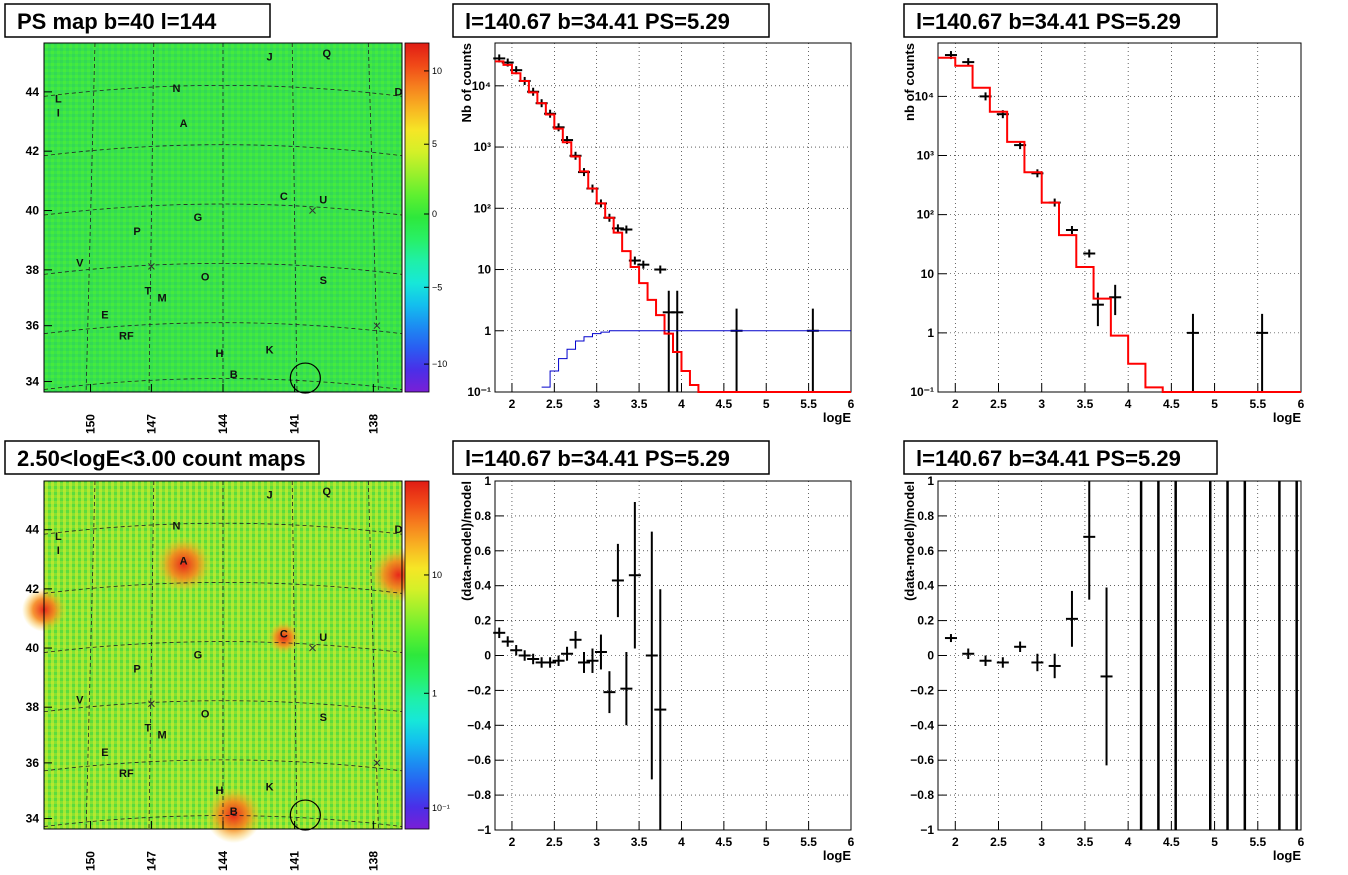 Image resolution: width=1348 pixels, height=875 pixels. I want to click on map-source-label: P, so click(136, 669).